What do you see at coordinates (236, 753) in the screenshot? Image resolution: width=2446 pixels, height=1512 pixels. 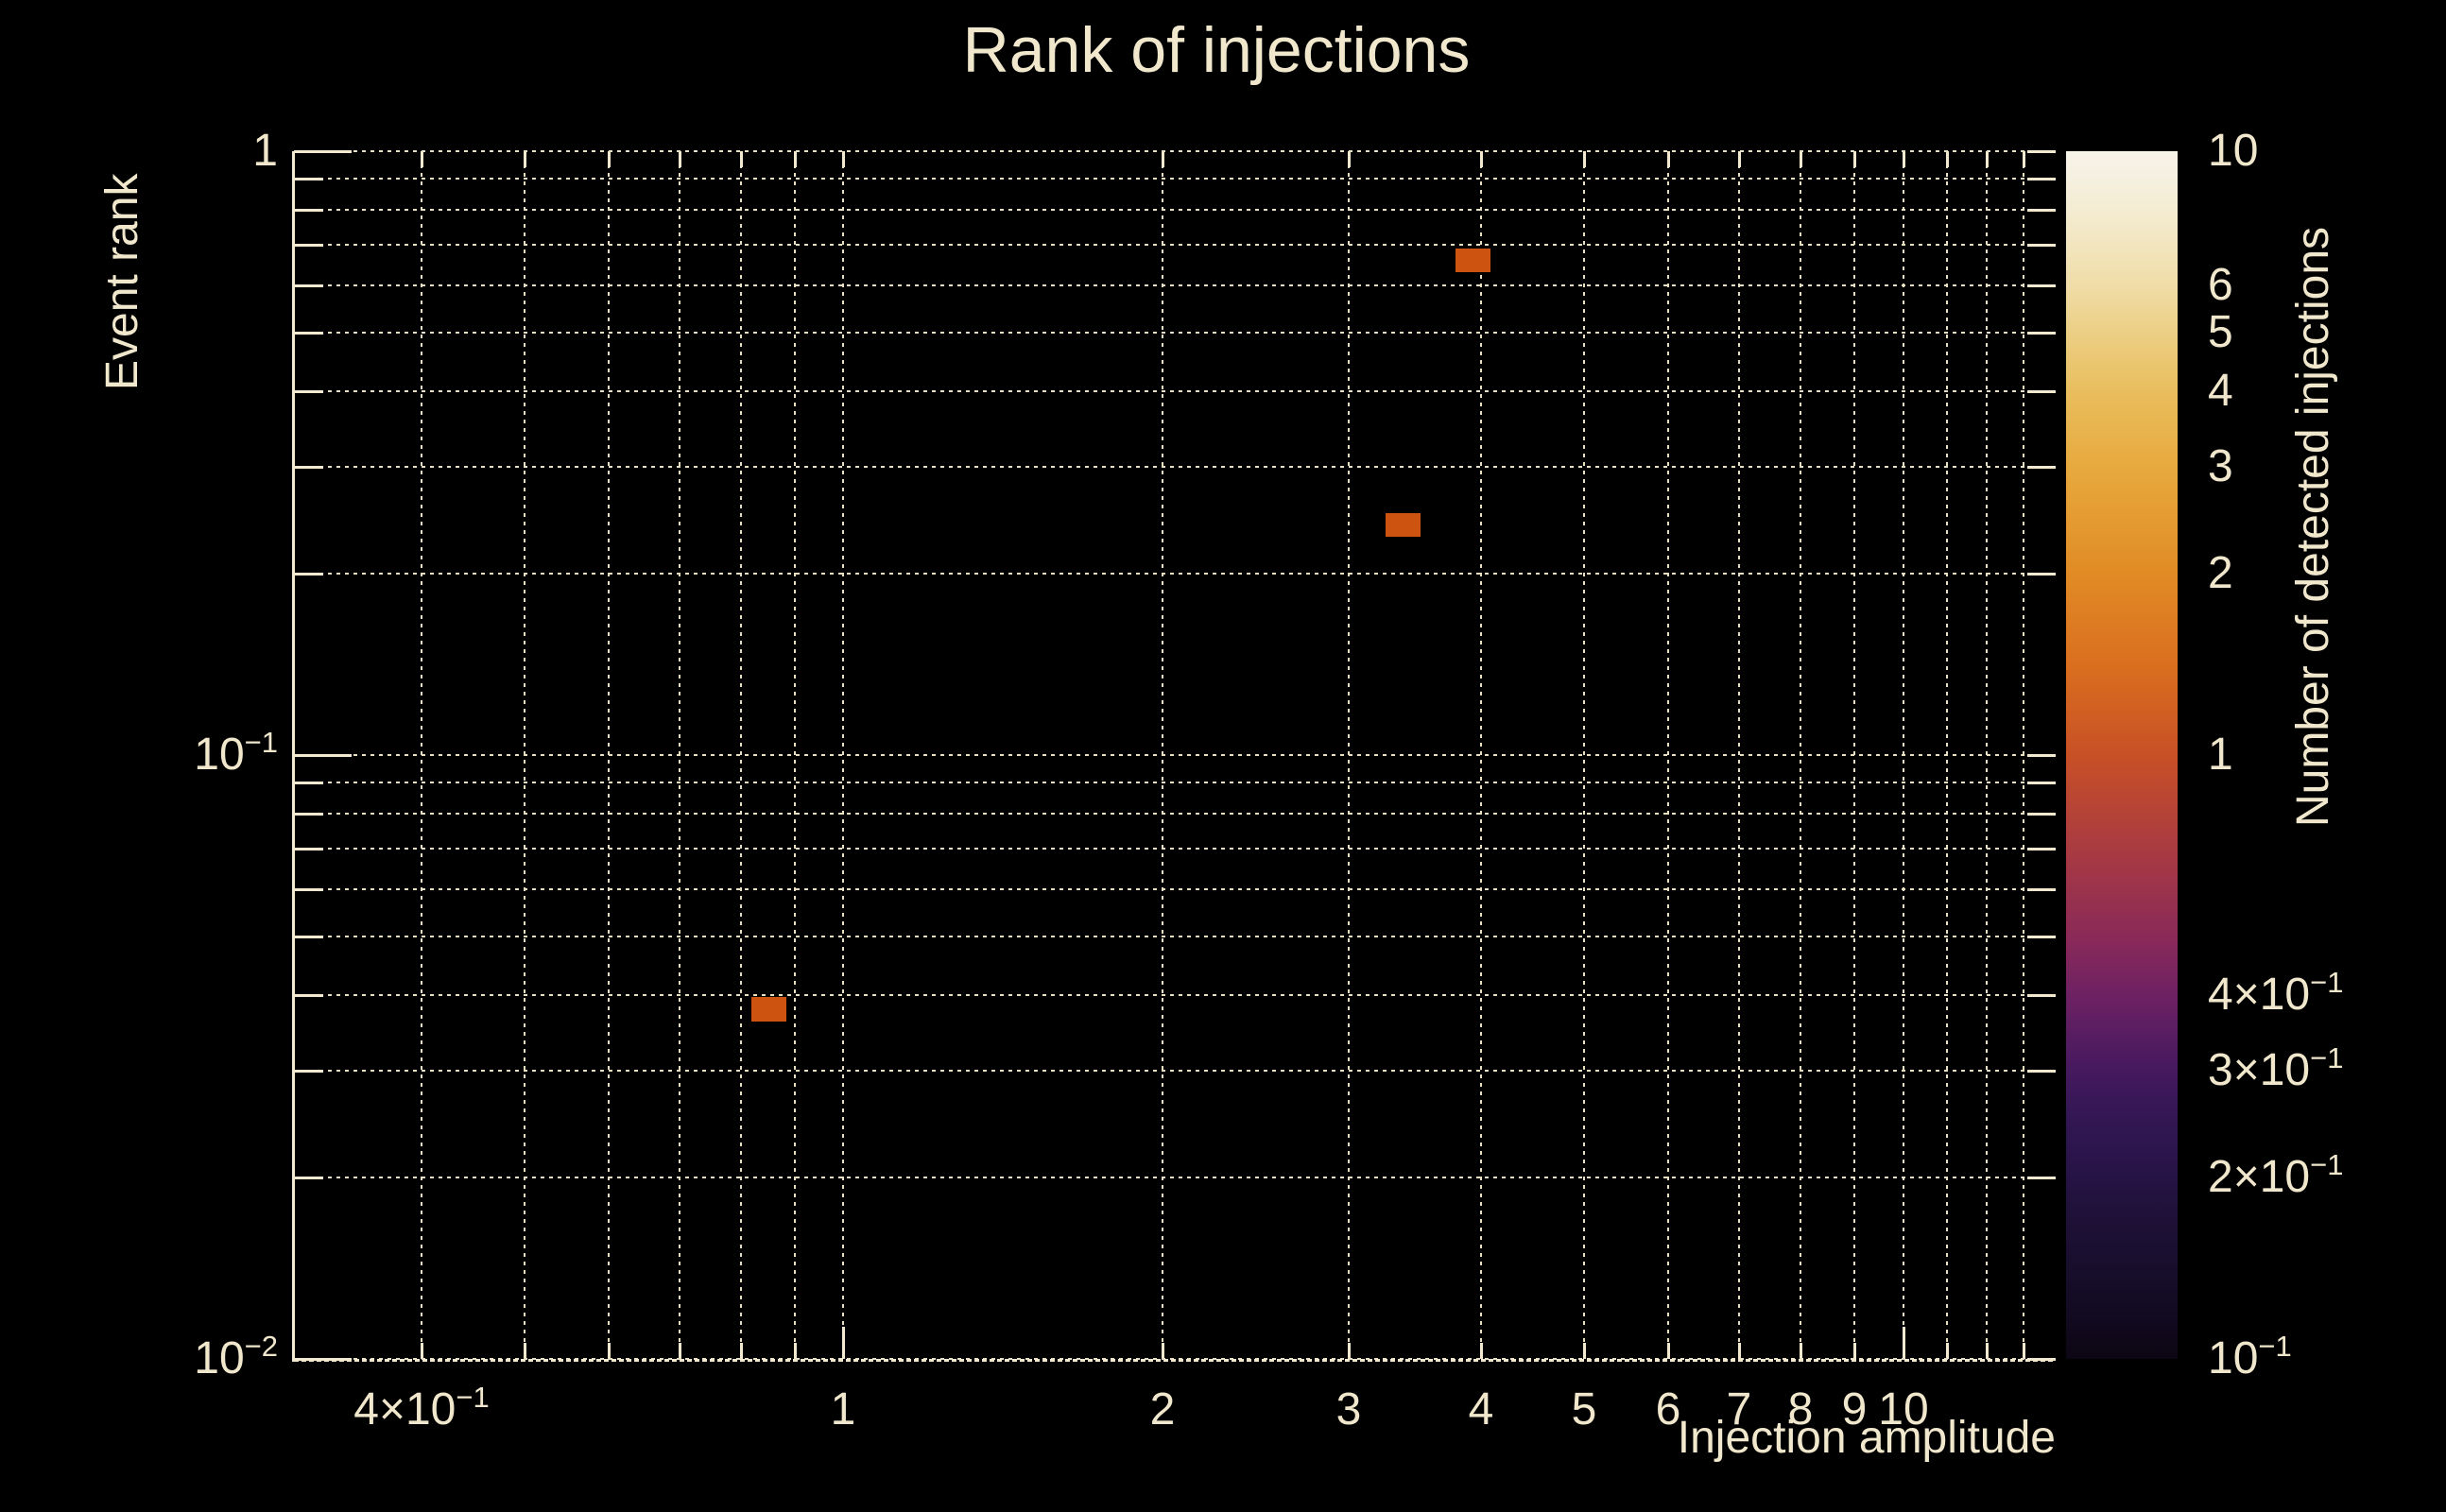 I see `y-tick-label: 10−1` at bounding box center [236, 753].